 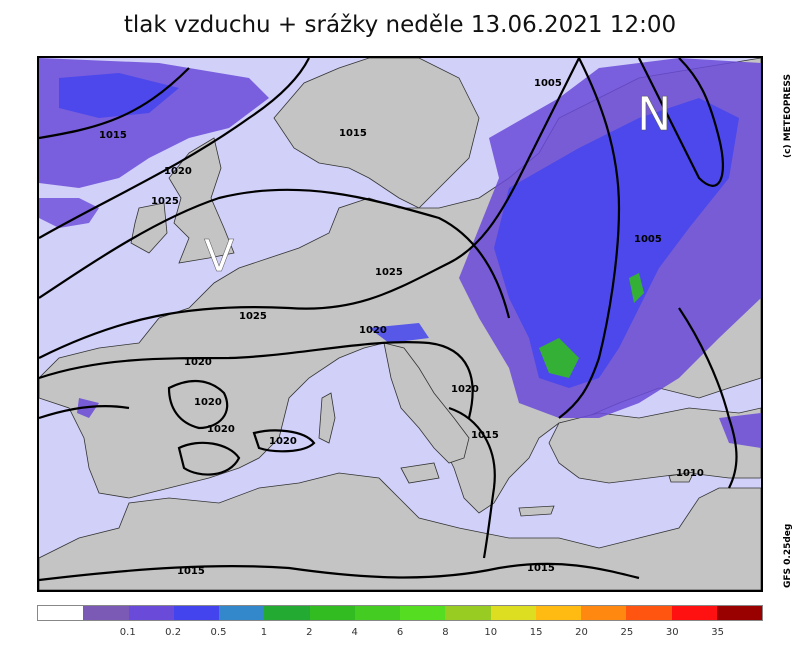 I want to click on land-cyprus, so click(x=681, y=477).